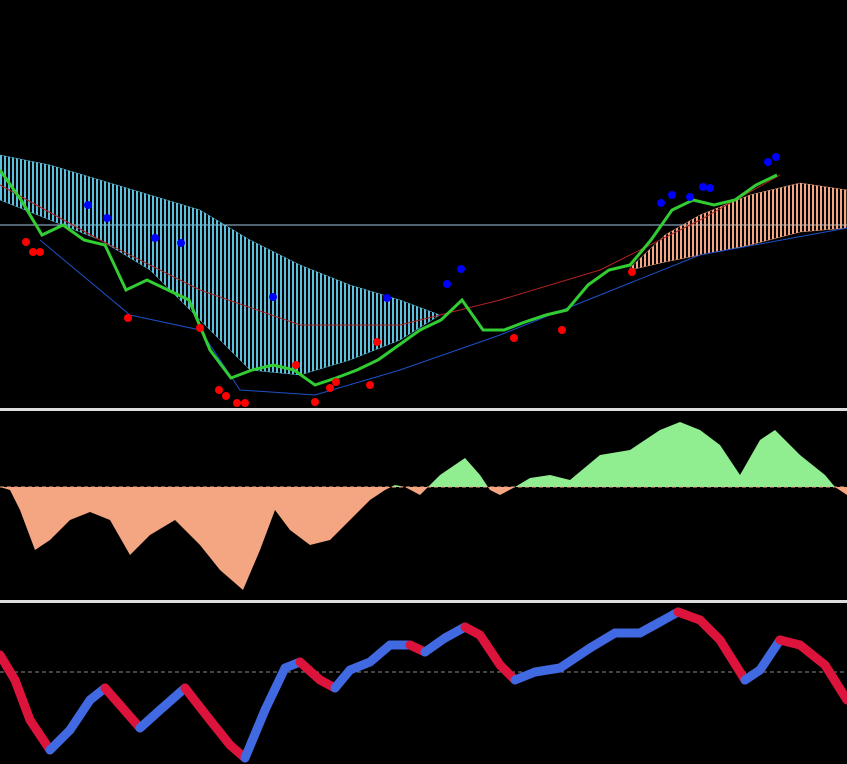  Describe the element at coordinates (423, 538) in the screenshot. I see `negative-area` at that location.